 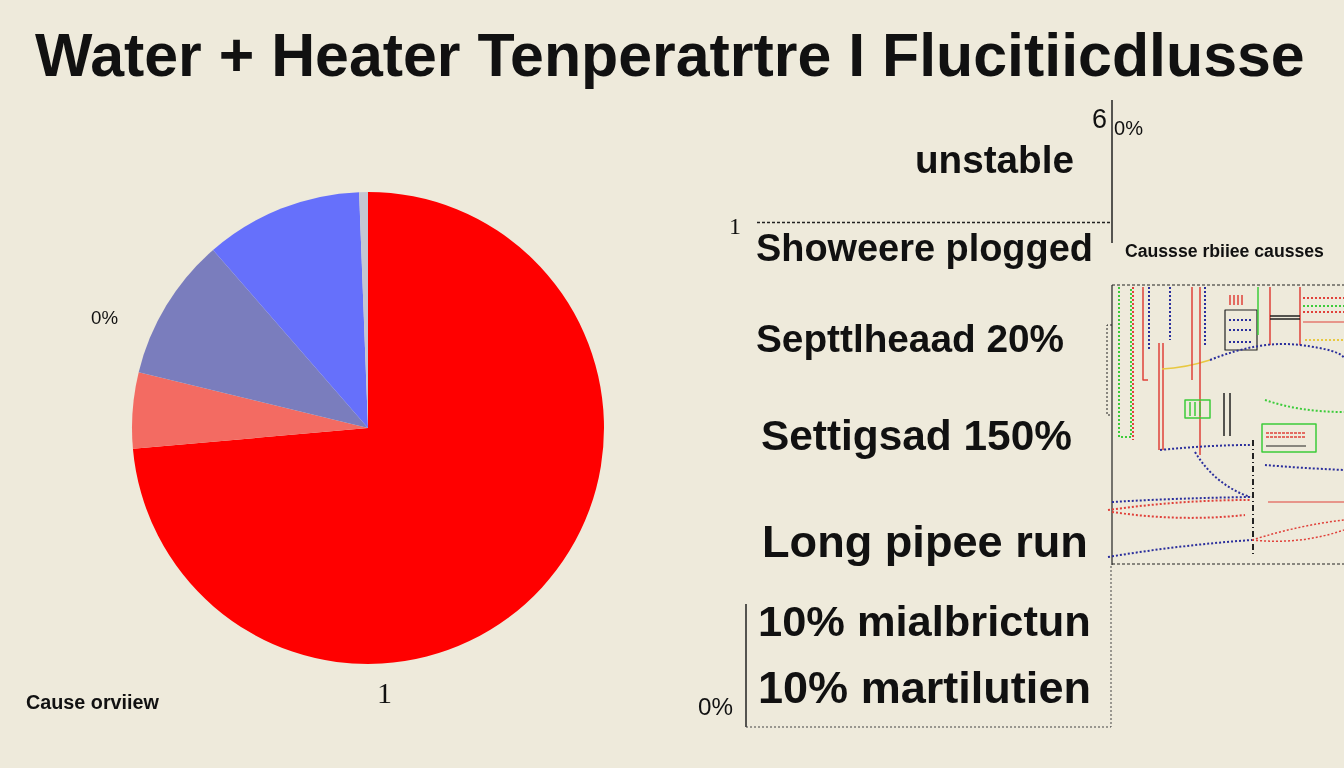 What do you see at coordinates (910, 339) in the screenshot?
I see `text: Septtlheaad 20%` at bounding box center [910, 339].